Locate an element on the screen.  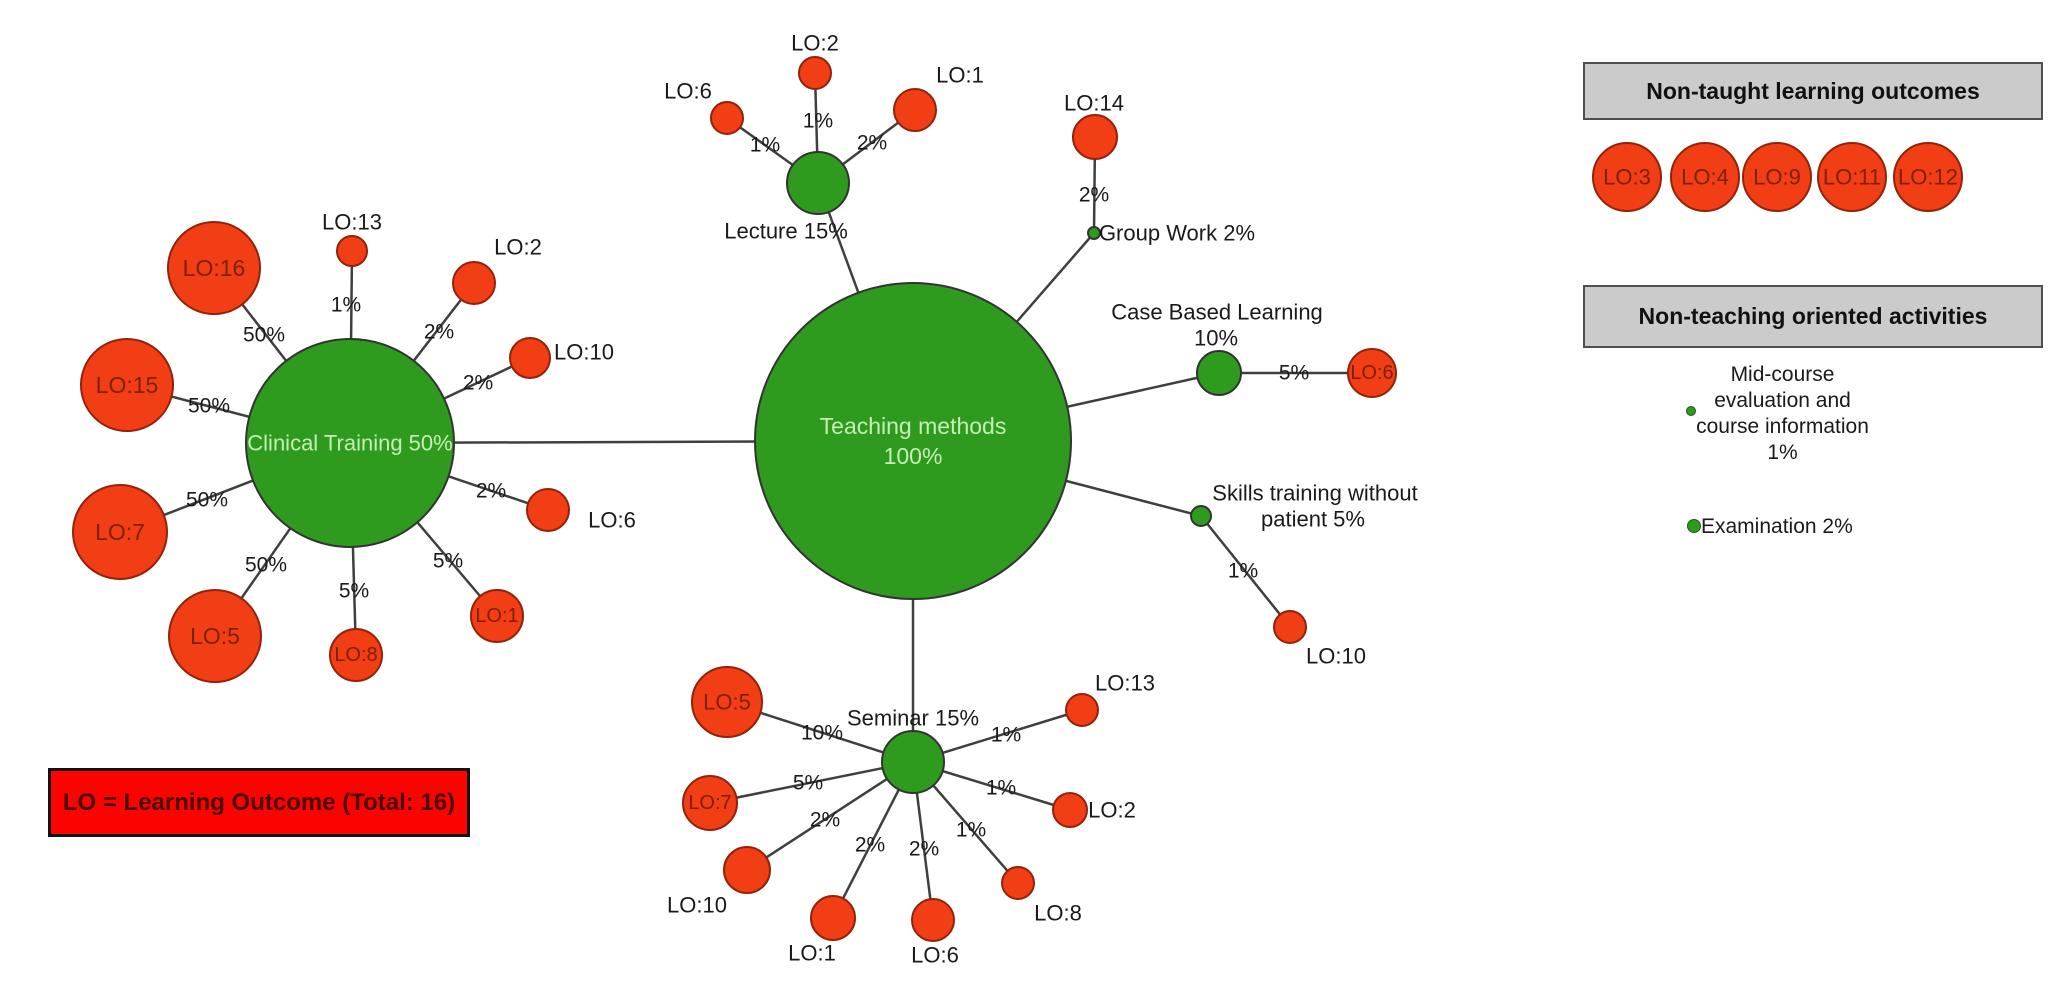
midcourse-dot-icon is located at coordinates (1691, 411).